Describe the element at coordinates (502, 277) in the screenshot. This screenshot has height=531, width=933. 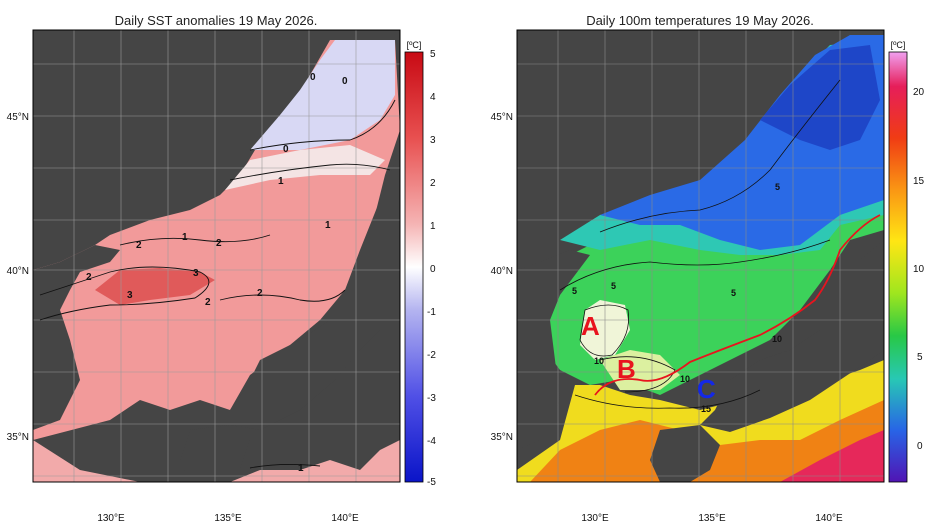
I see `right-y-axis: 45°N 40°N 35°N` at that location.